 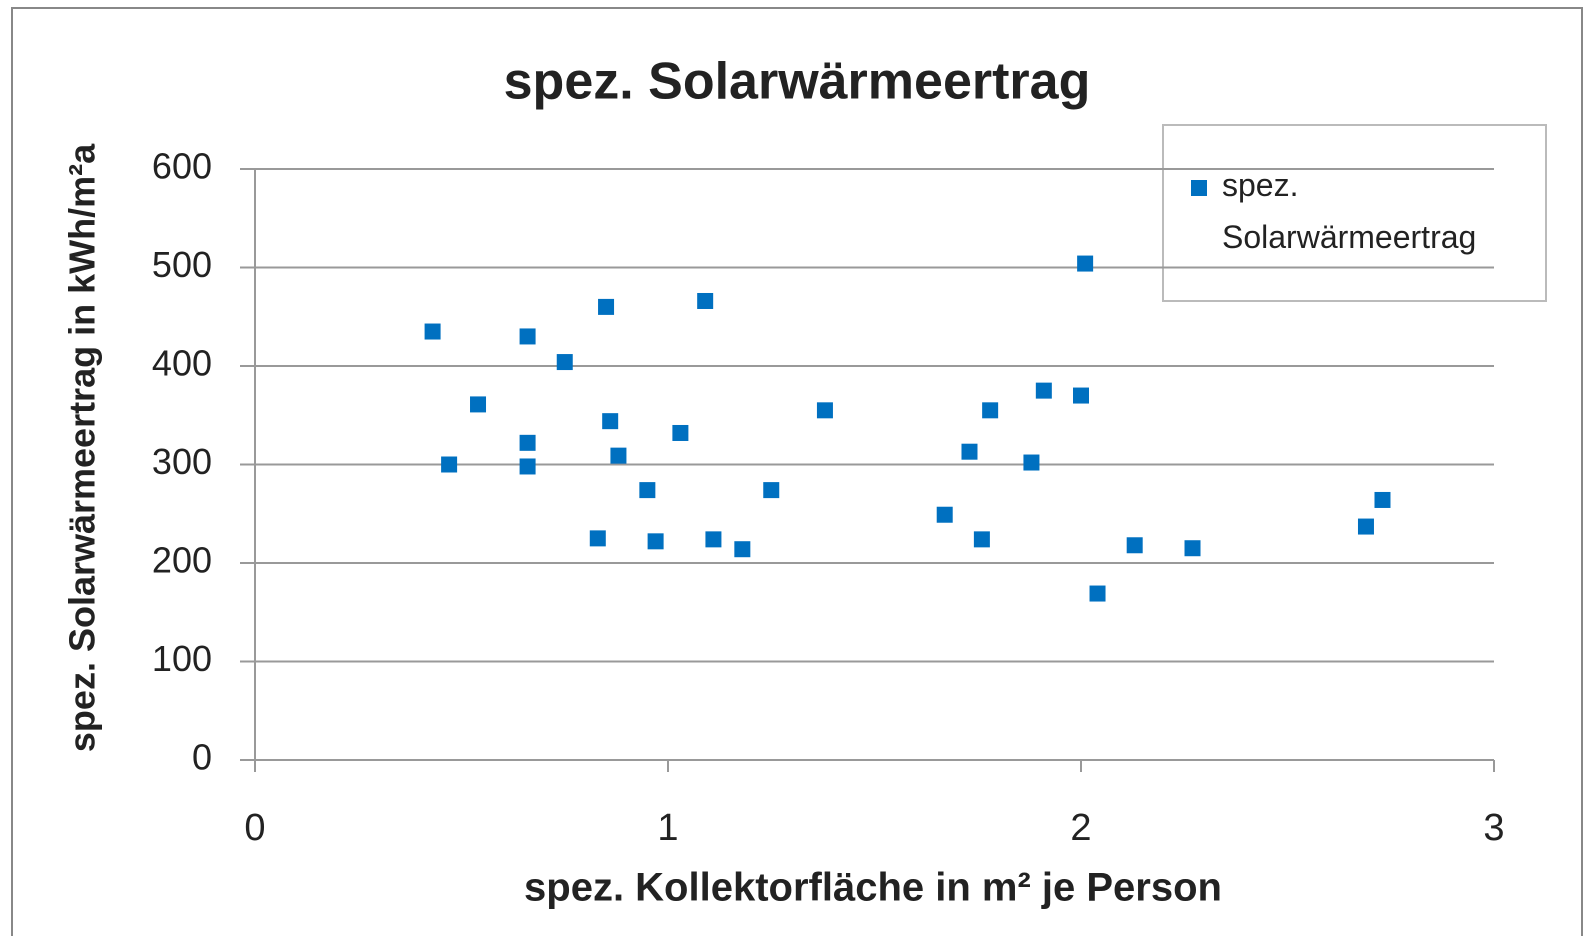 I want to click on x-tick-label: 3, so click(x=1493, y=828).